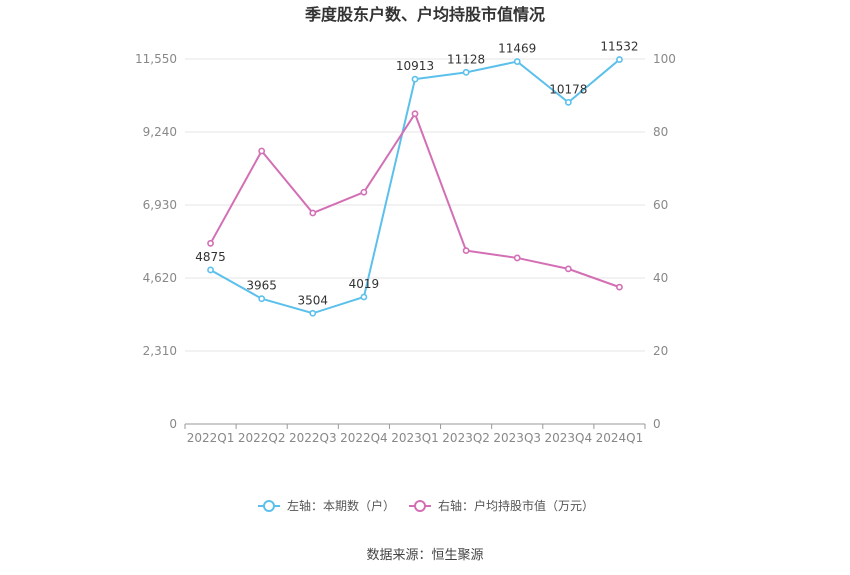 The height and width of the screenshot is (575, 850). I want to click on left-tick-label: 2,310, so click(160, 351).